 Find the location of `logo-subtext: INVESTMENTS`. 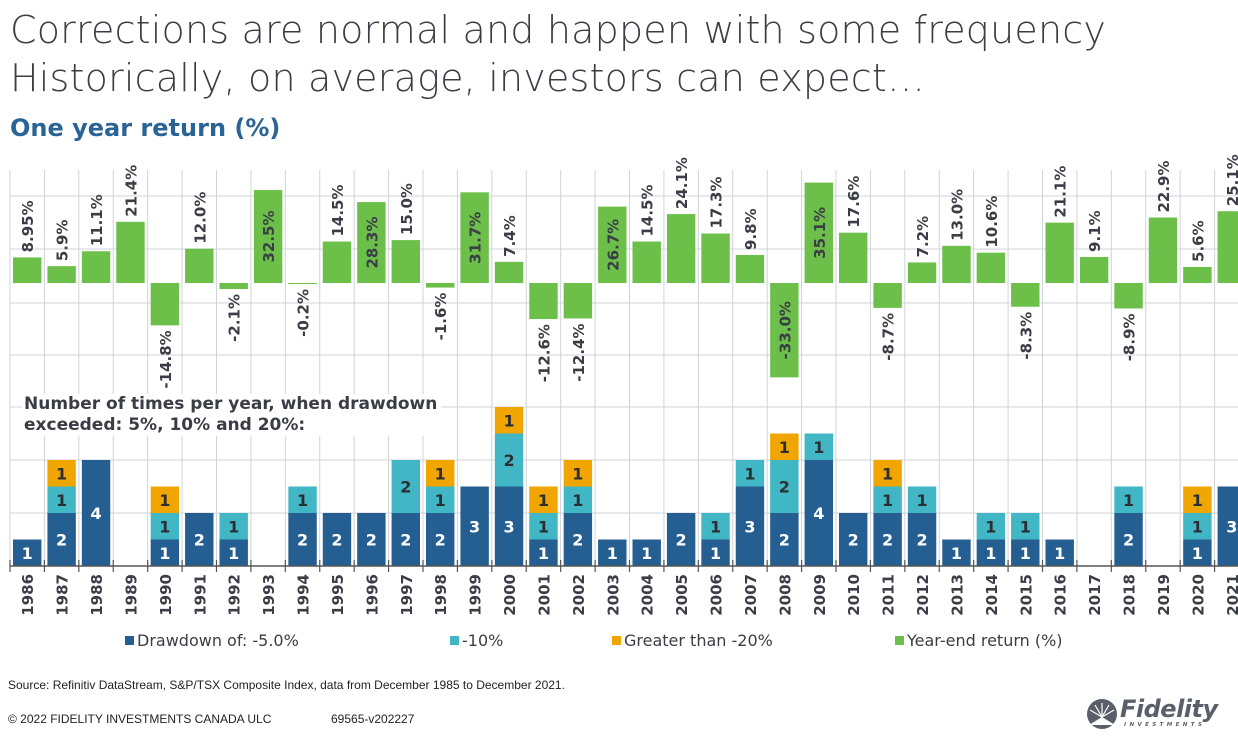

logo-subtext: INVESTMENTS is located at coordinates (1165, 725).